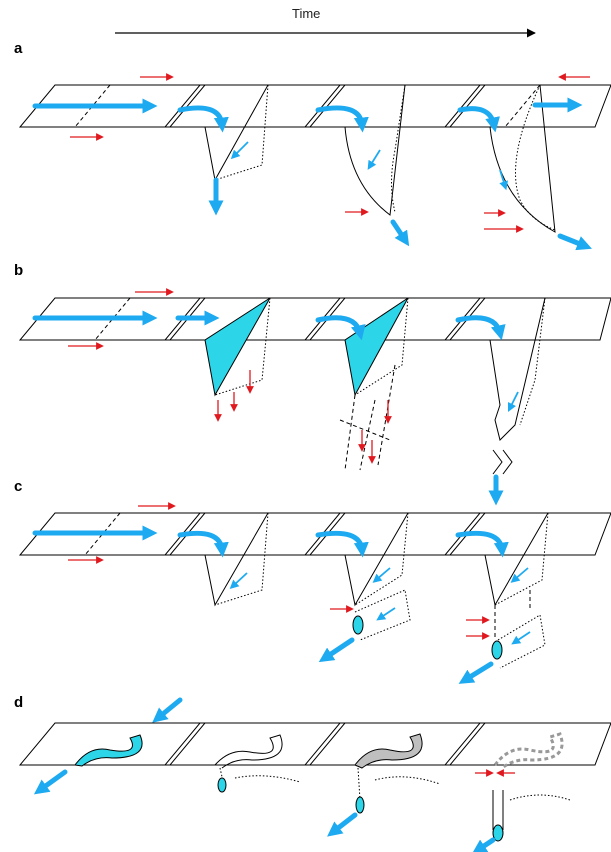  I want to click on c4-inner-arrow, so click(519, 575).